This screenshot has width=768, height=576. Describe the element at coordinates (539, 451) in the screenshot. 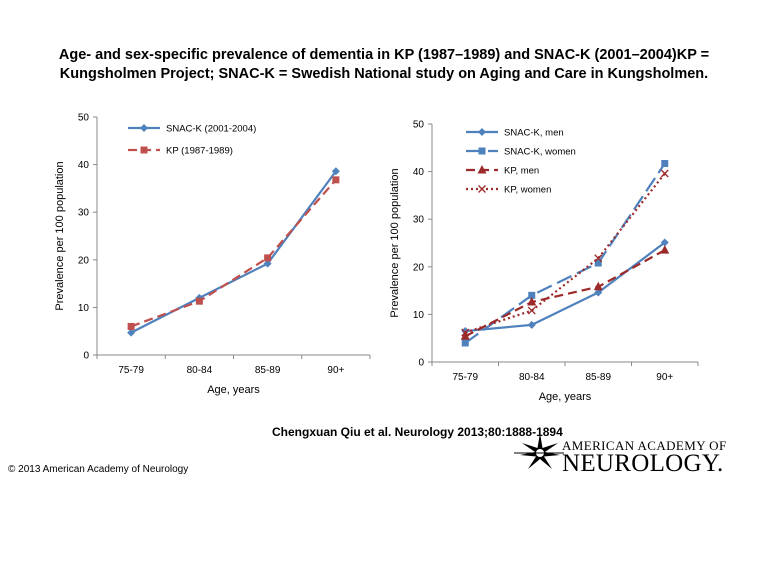

I see `aan-starburst-icon` at that location.